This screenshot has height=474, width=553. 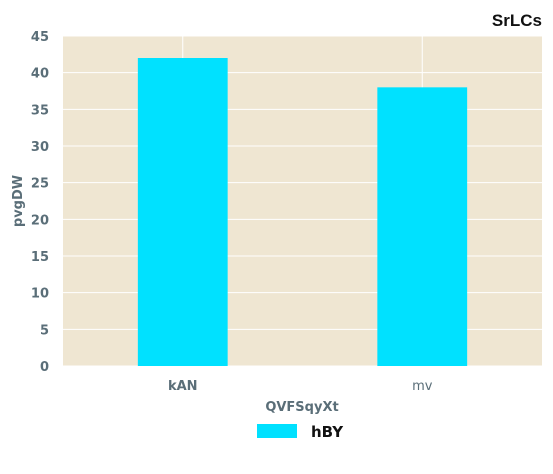 What do you see at coordinates (40, 110) in the screenshot?
I see `y-tick-label: 35` at bounding box center [40, 110].